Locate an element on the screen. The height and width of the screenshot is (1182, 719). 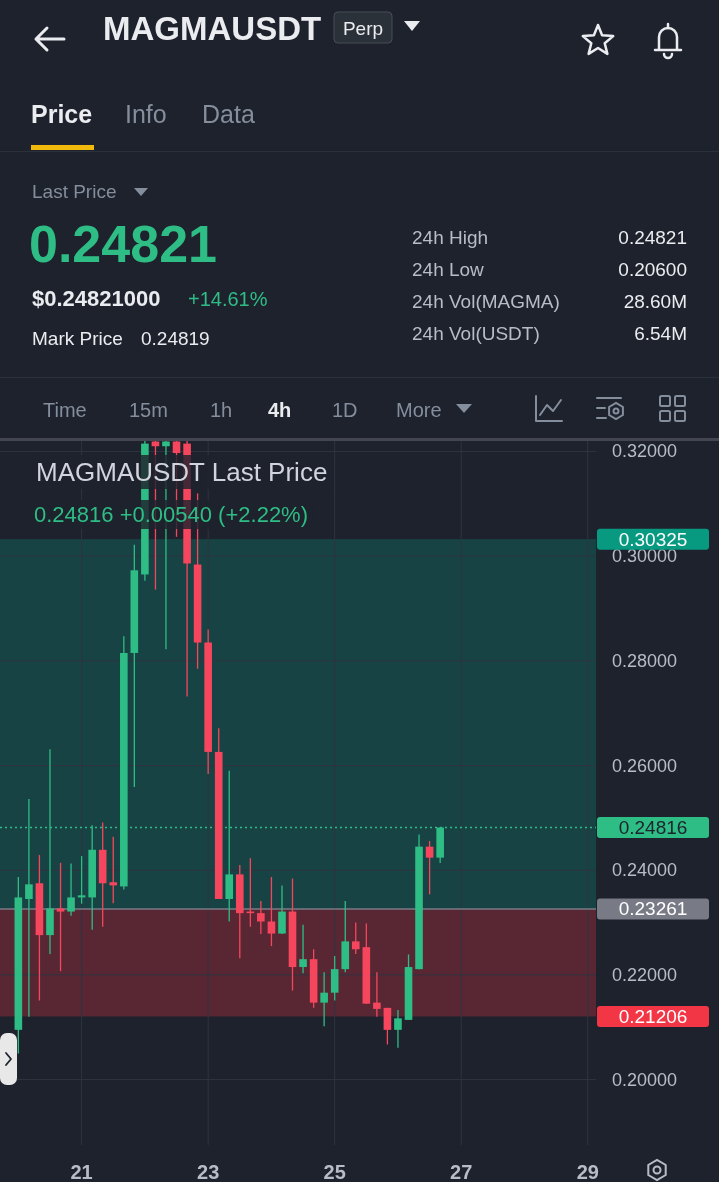
x-tick-label: 23 is located at coordinates (208, 1171).